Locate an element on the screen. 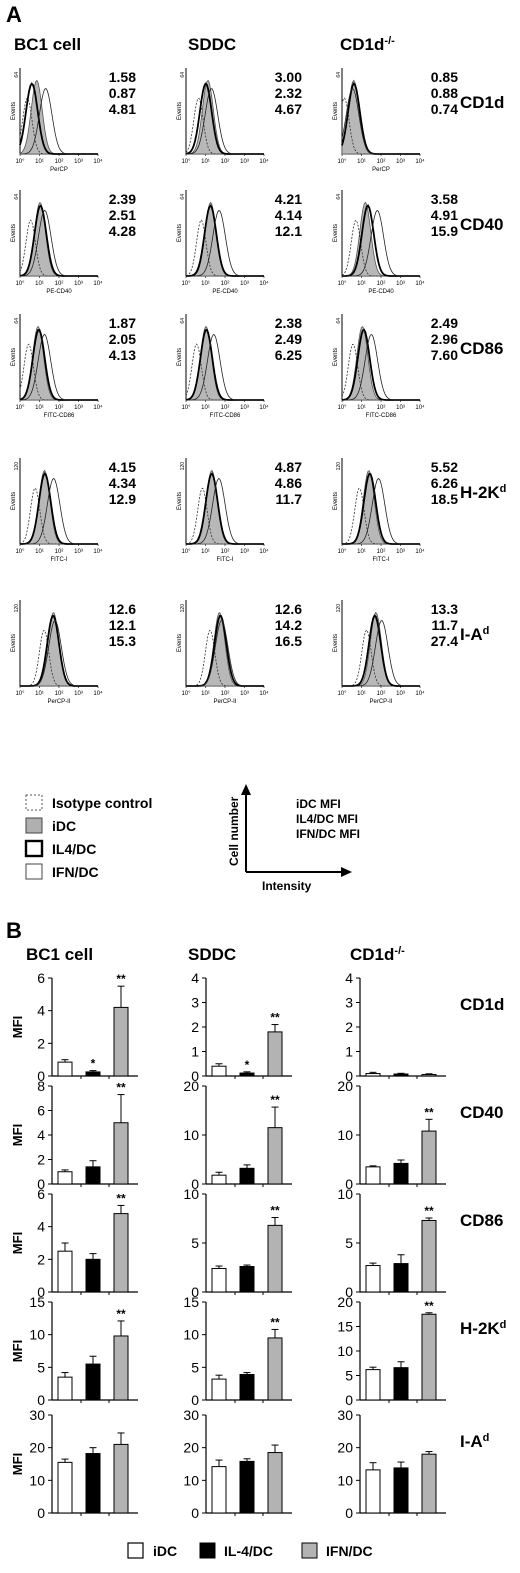  bar-legend-swatch-il4dc is located at coordinates (207, 1550).